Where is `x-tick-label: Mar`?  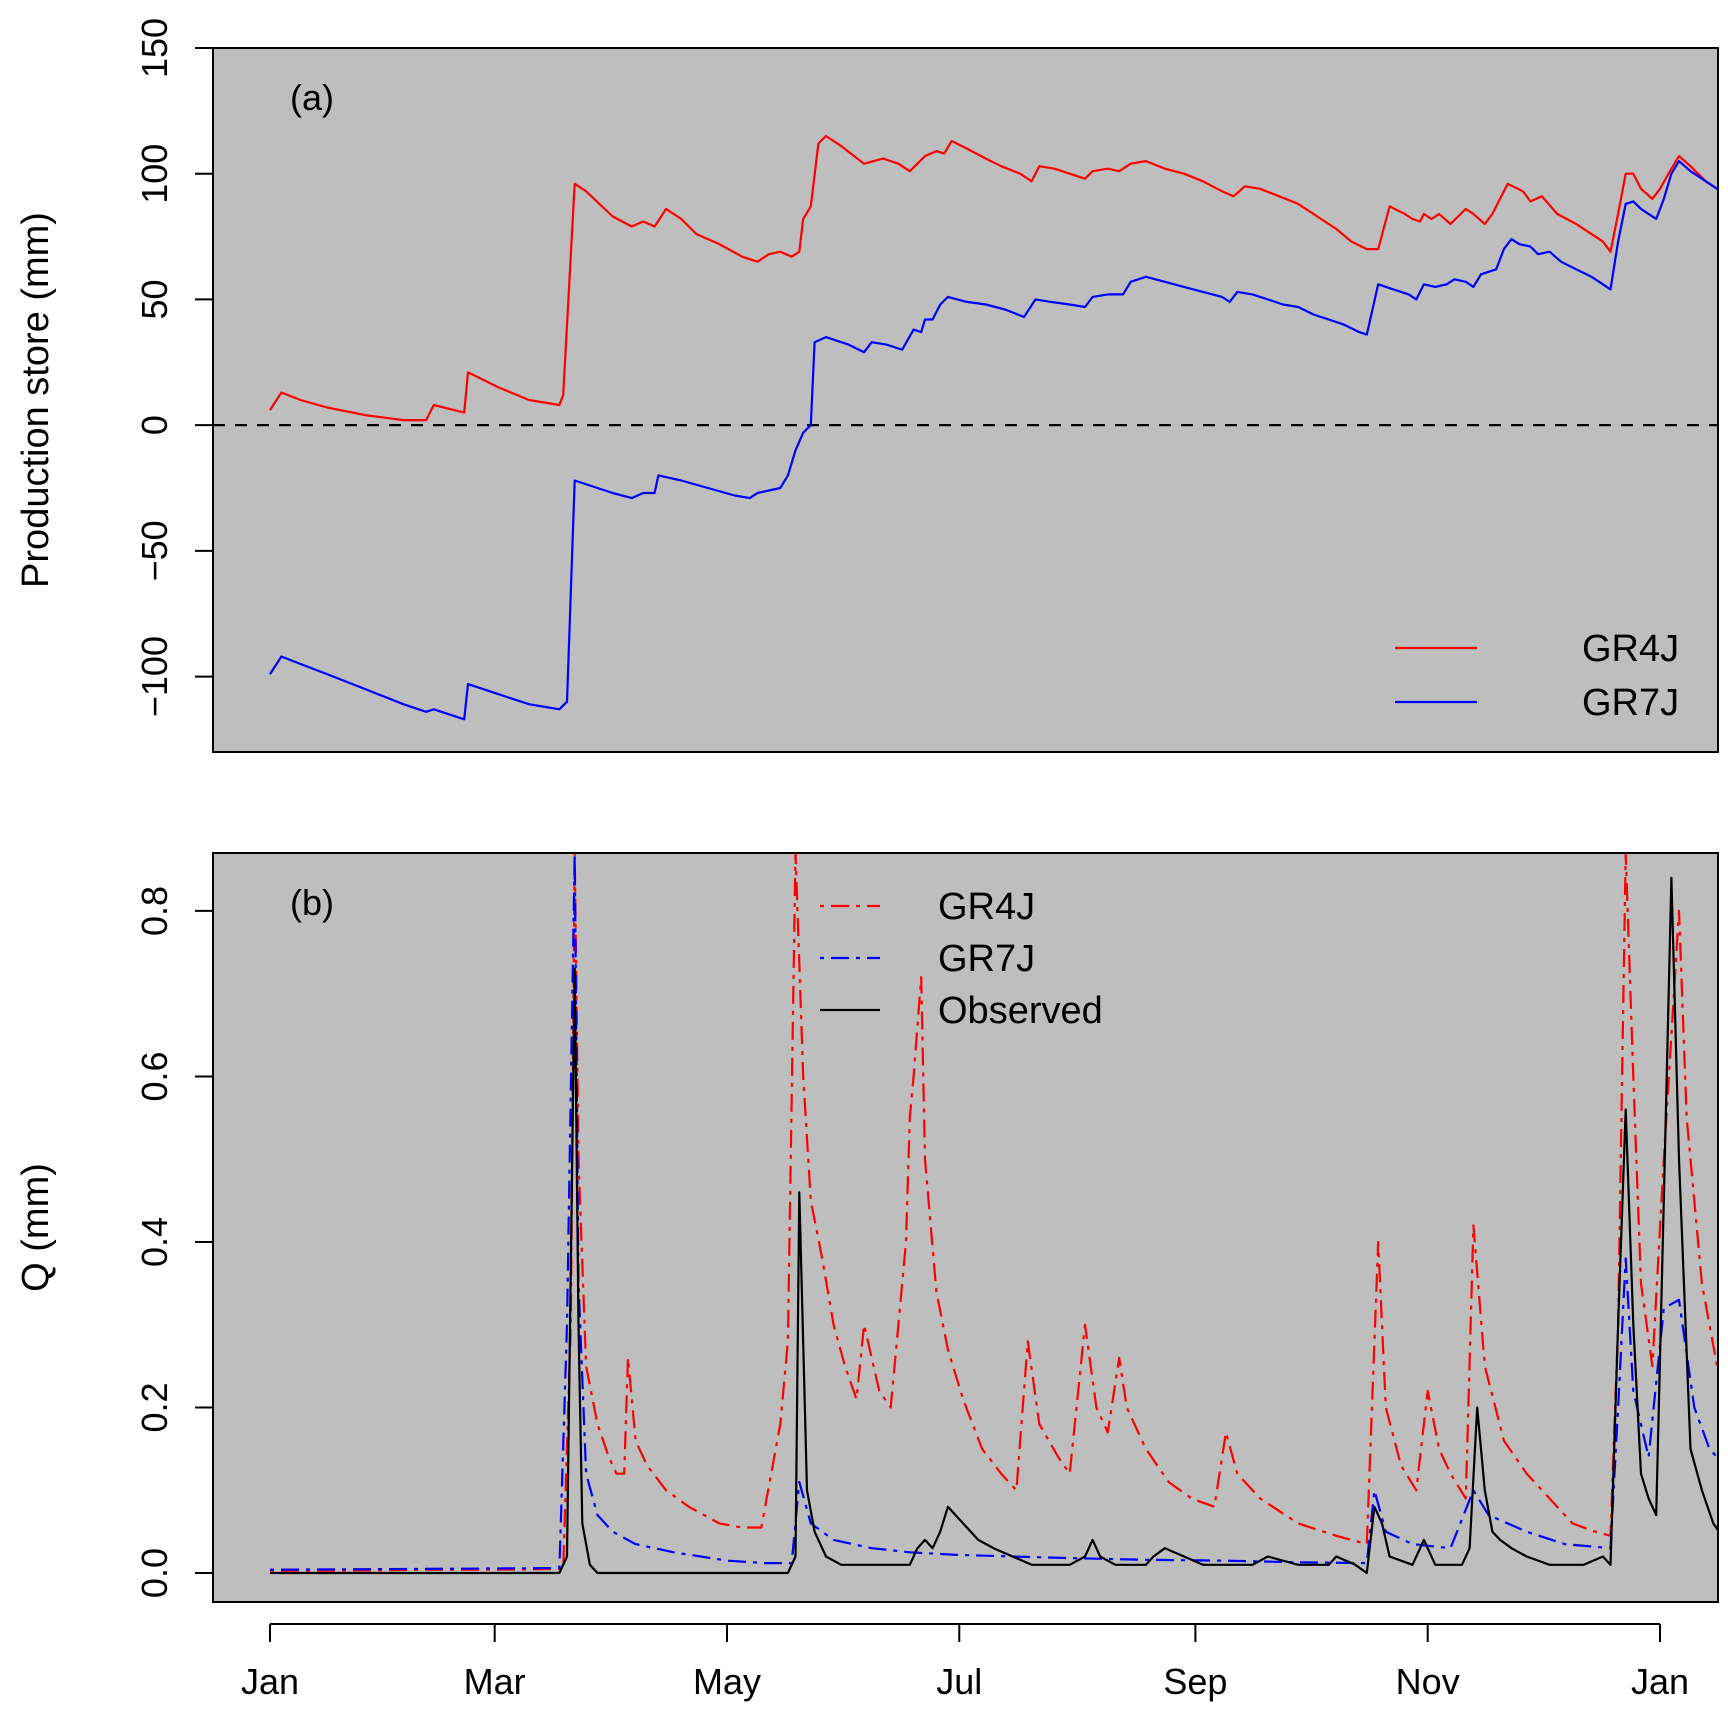
x-tick-label: Mar is located at coordinates (495, 1681).